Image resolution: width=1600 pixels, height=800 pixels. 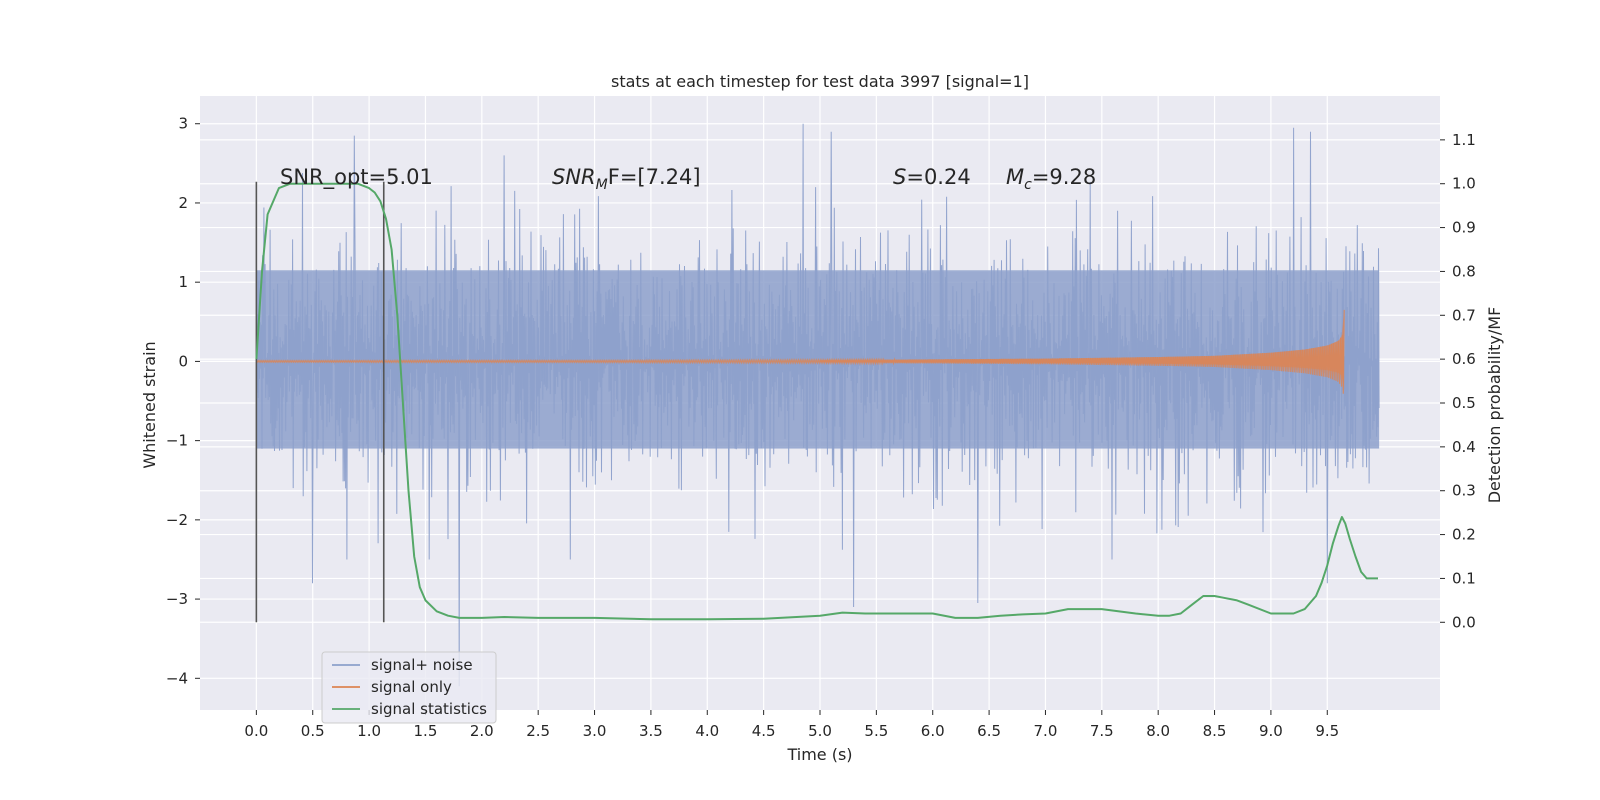 I want to click on x-tick-label: 8.5, so click(x=1215, y=731).